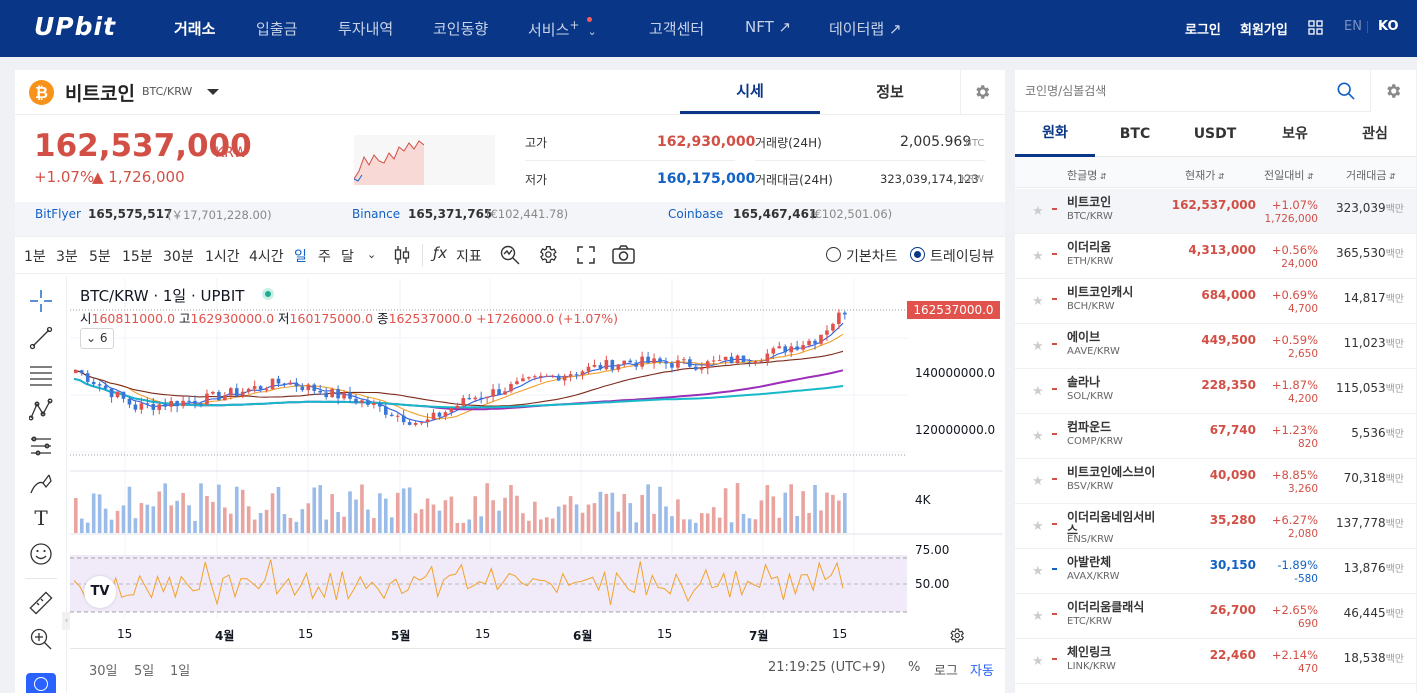  Describe the element at coordinates (347, 257) in the screenshot. I see `timeframe-month: 달` at that location.